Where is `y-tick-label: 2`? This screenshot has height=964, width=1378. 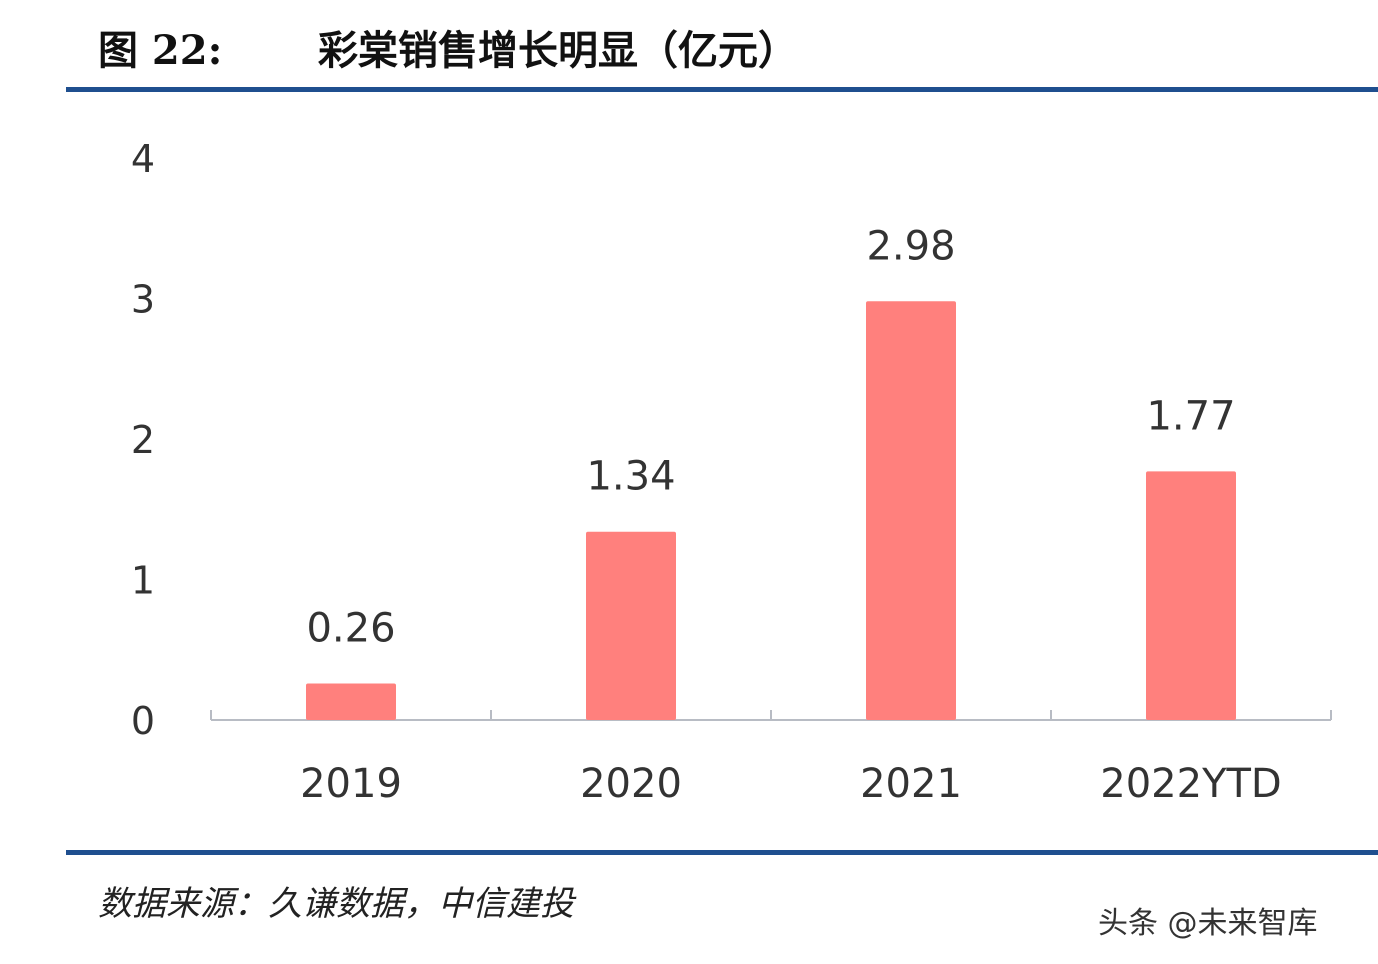
y-tick-label: 2 is located at coordinates (143, 440).